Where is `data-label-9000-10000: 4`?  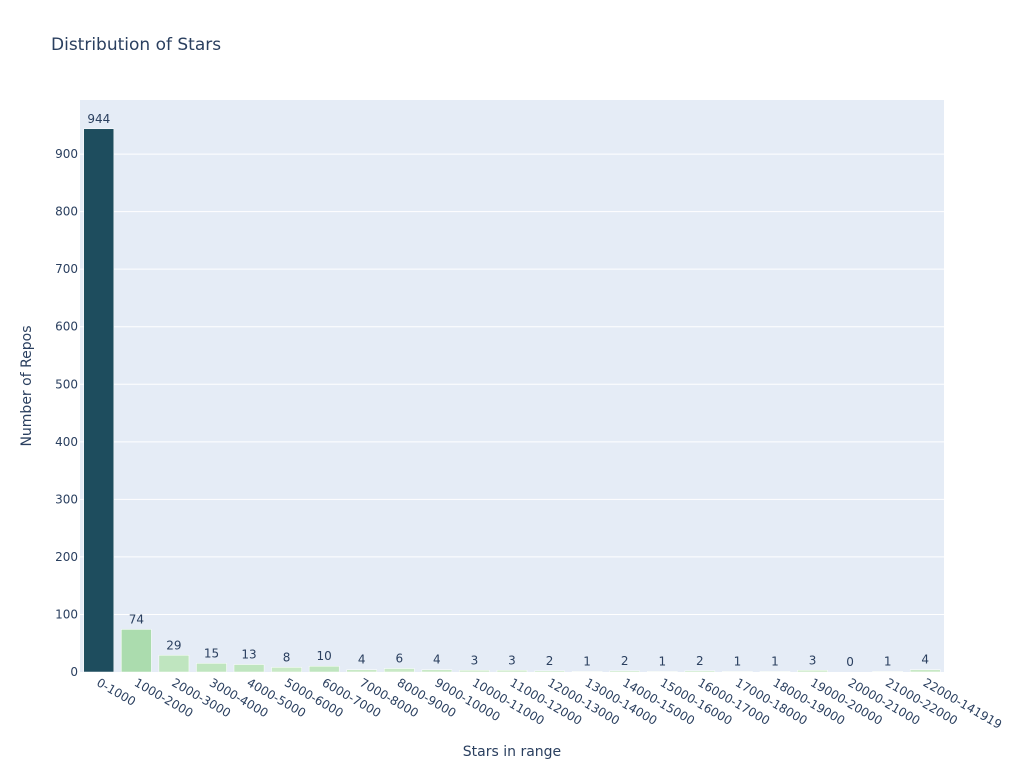 data-label-9000-10000: 4 is located at coordinates (437, 660).